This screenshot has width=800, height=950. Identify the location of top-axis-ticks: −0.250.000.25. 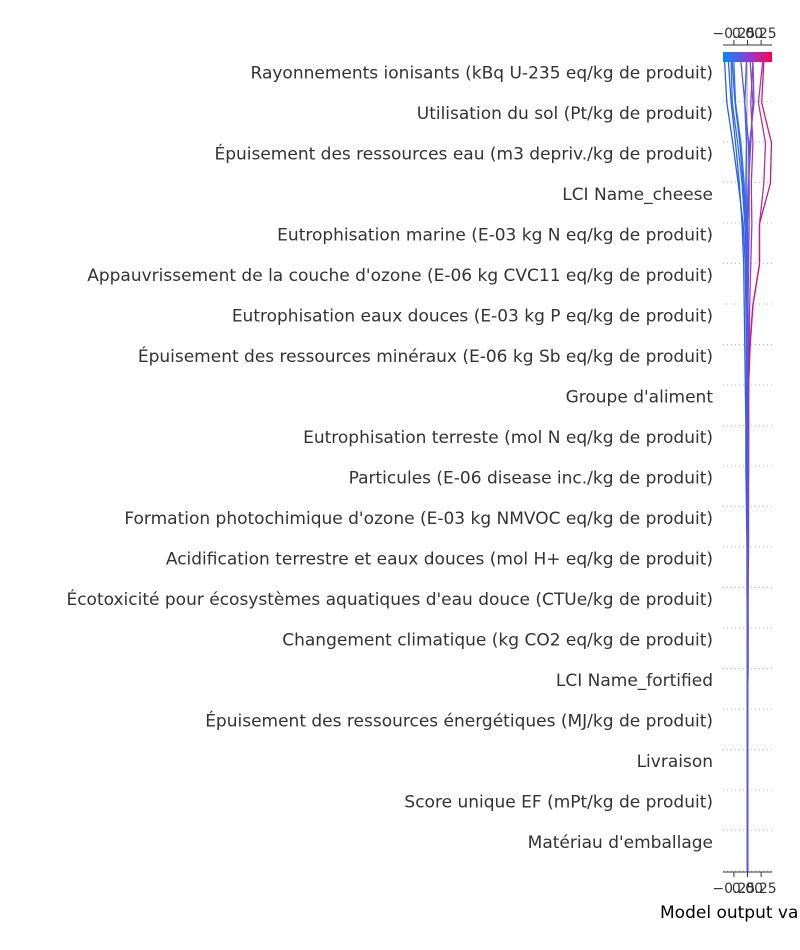
(744, 35).